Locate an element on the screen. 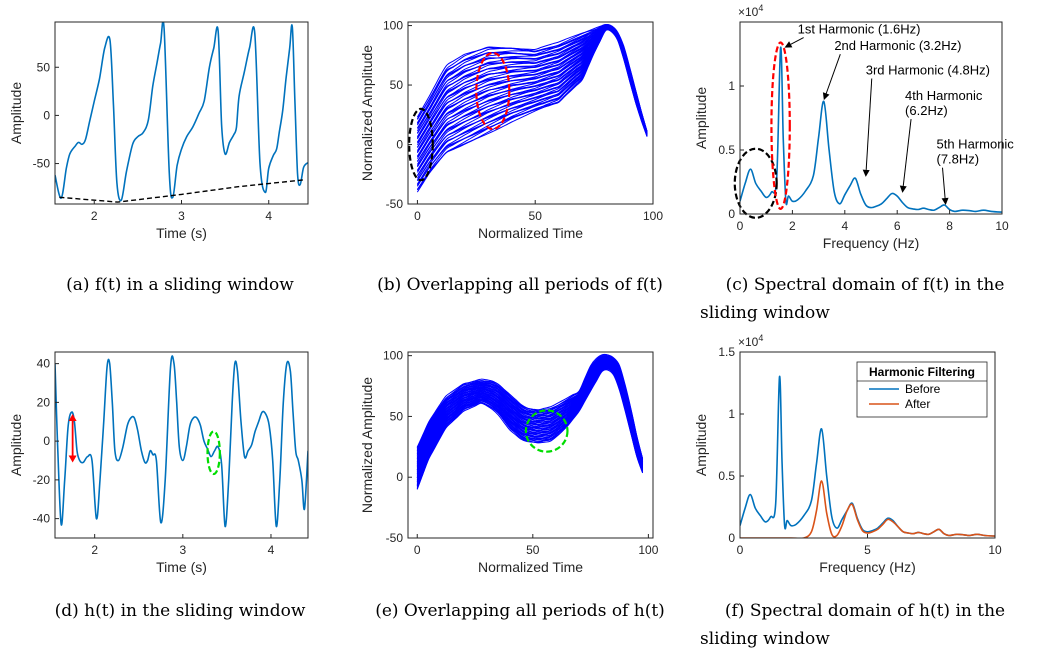  caption: (a) f(t) in a sliding window is located at coordinates (180, 285).